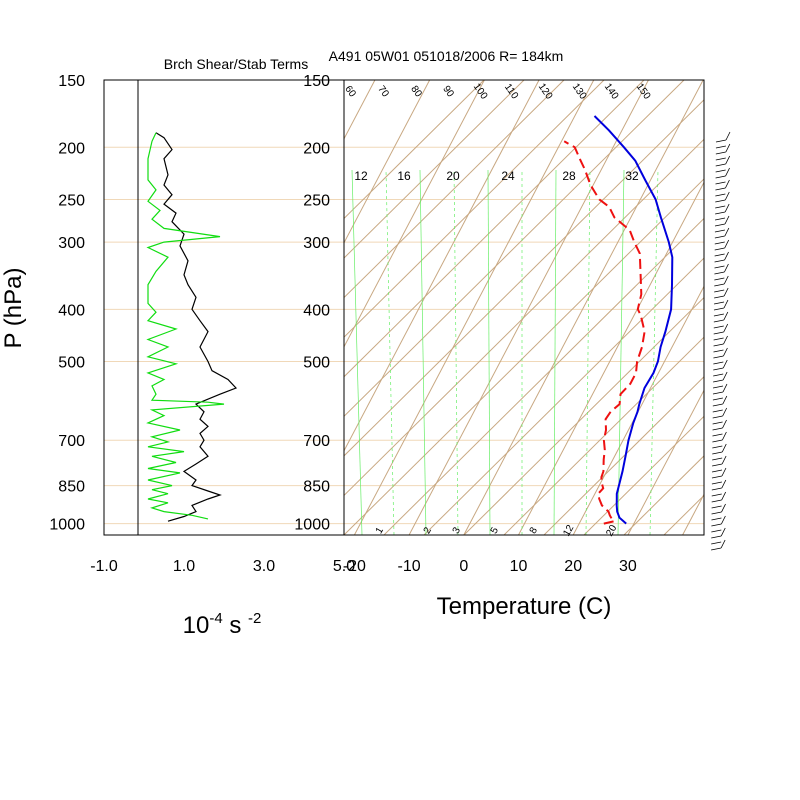  What do you see at coordinates (316, 363) in the screenshot?
I see `y-tick-label: 500` at bounding box center [316, 363].